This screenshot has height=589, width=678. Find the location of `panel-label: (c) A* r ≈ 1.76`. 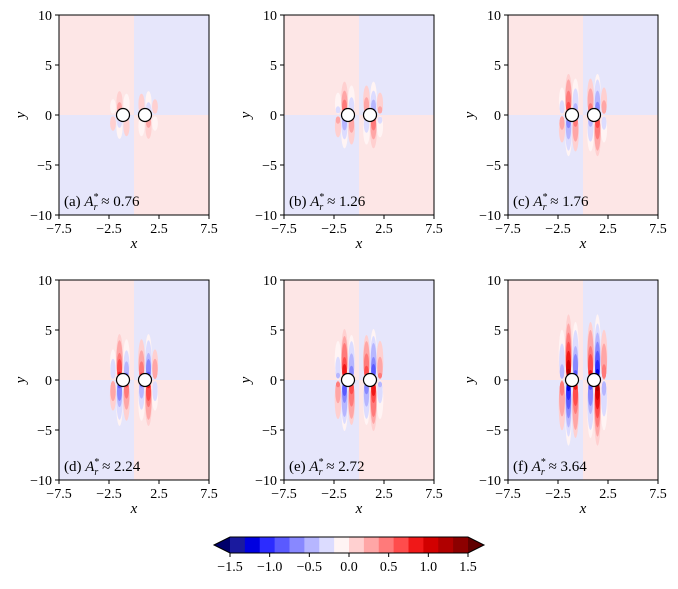

panel-label: (c) A* r ≈ 1.76 is located at coordinates (551, 202).